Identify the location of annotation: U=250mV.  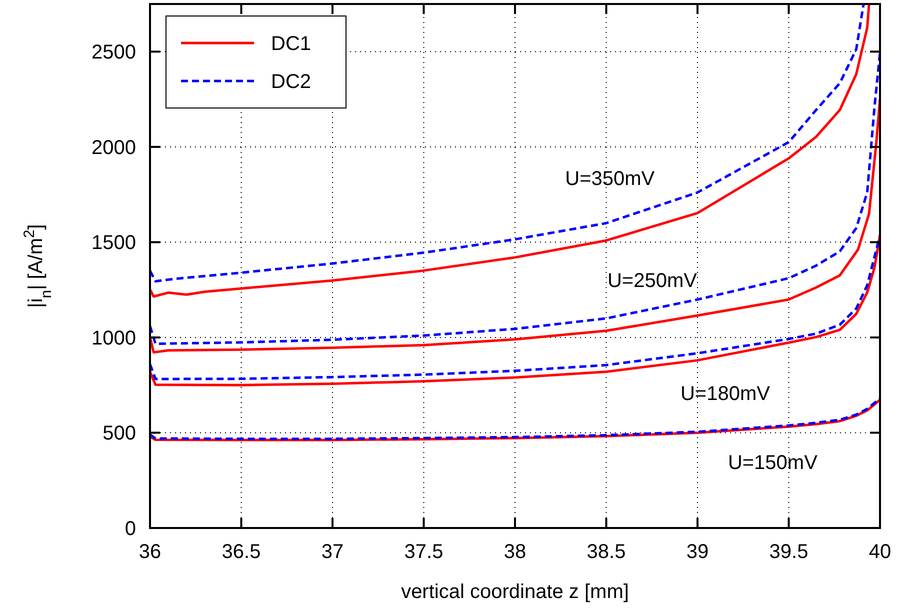
(652, 281).